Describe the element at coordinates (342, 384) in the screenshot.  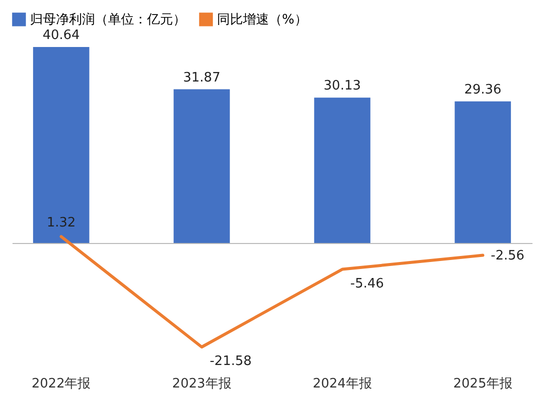
I see `x-tick-label: 2024年报` at that location.